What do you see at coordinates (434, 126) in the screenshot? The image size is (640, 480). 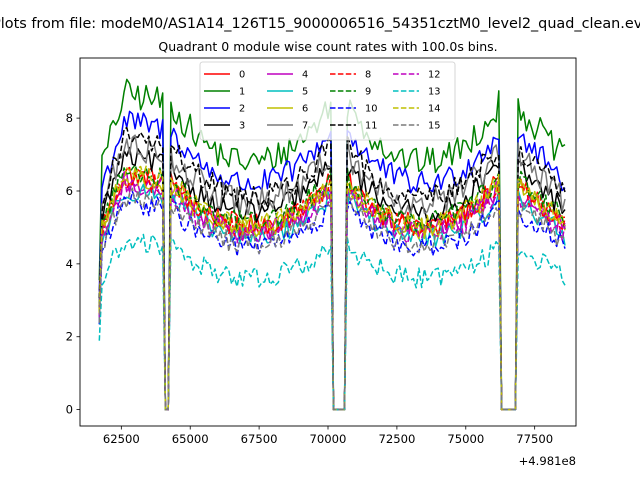 I see `legend-label-15: 15` at bounding box center [434, 126].